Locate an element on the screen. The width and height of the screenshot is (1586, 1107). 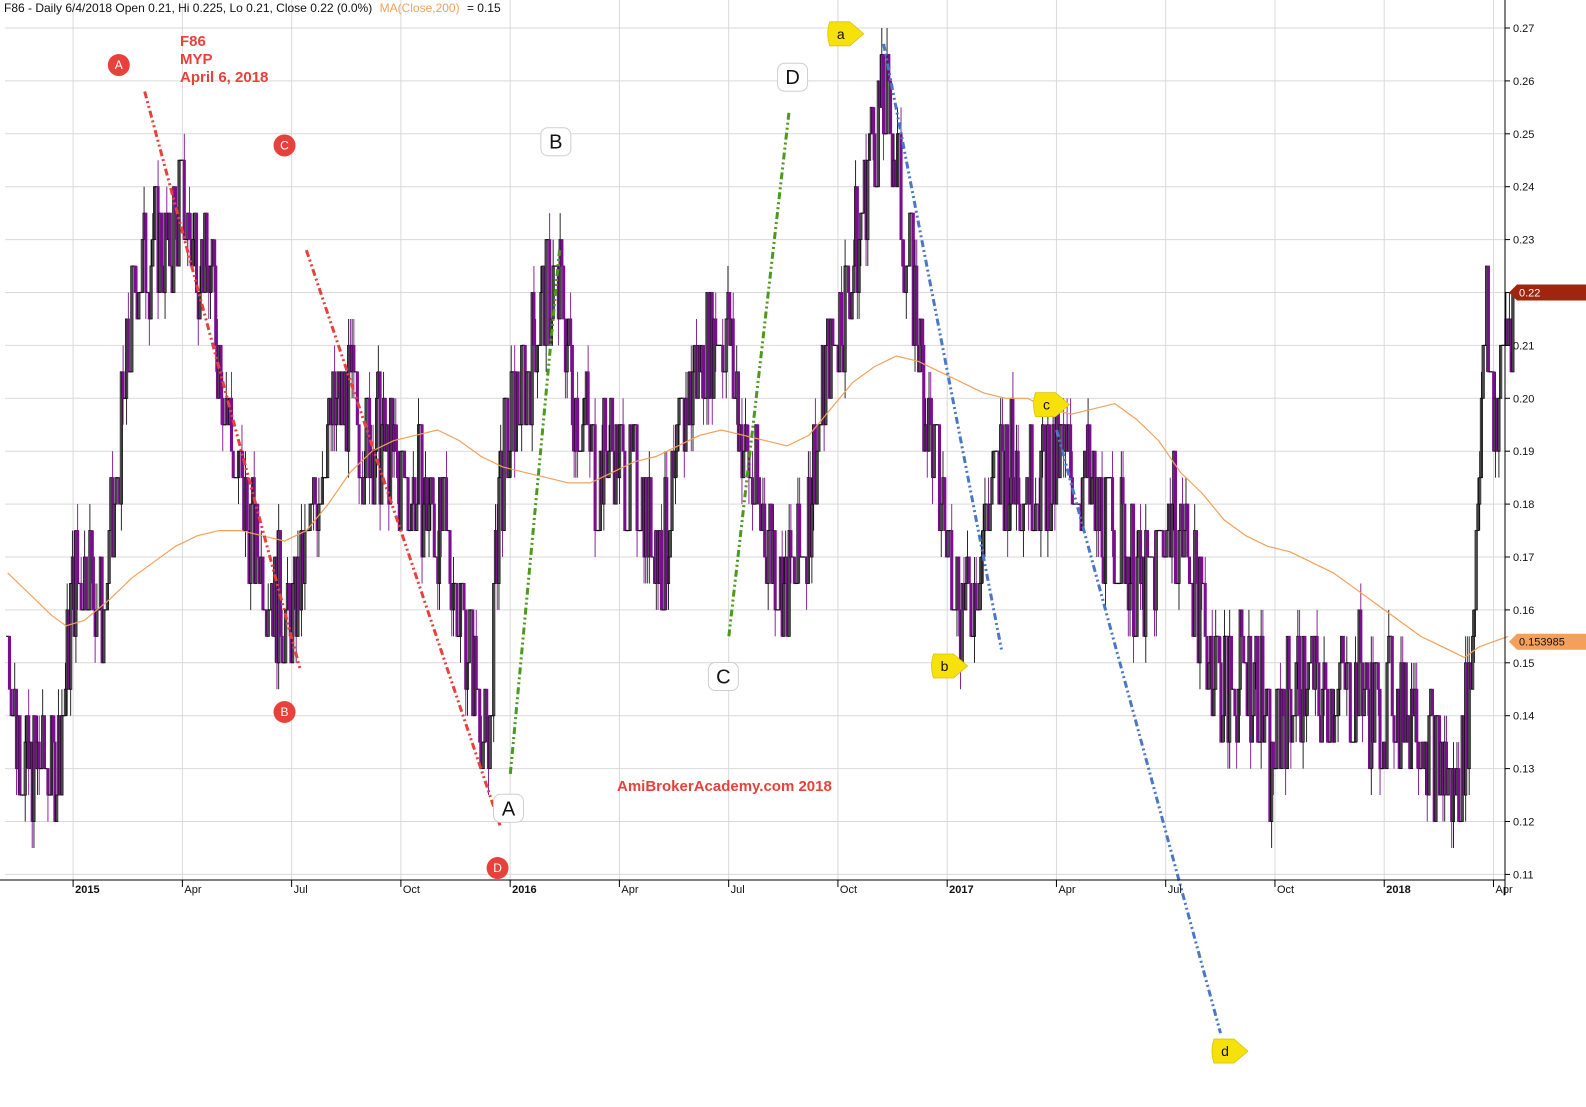
white-label-text: B is located at coordinates (555, 143).